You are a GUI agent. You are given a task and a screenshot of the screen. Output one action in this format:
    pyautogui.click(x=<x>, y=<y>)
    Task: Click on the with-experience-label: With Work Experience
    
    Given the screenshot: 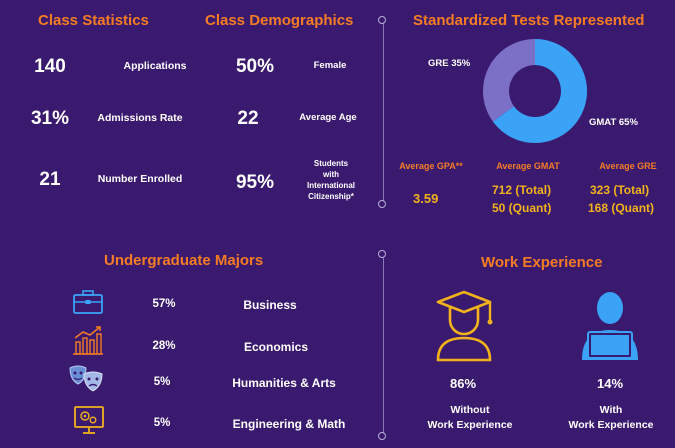 What is the action you would take?
    pyautogui.click(x=611, y=418)
    